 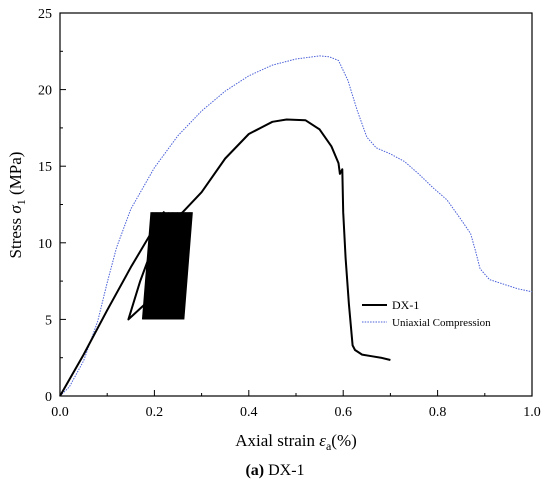 I want to click on x-tick-label: 0.2, so click(x=155, y=412).